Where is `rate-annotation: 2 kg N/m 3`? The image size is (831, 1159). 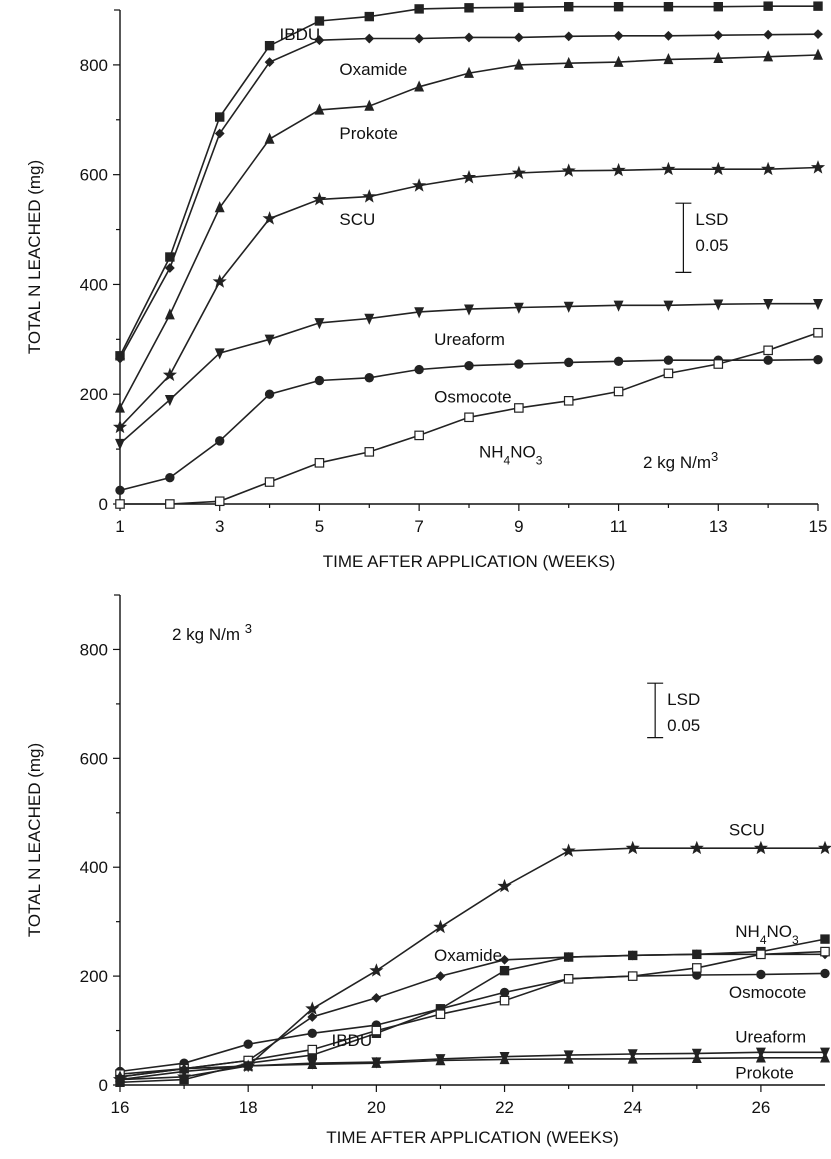 rate-annotation: 2 kg N/m 3 is located at coordinates (212, 633).